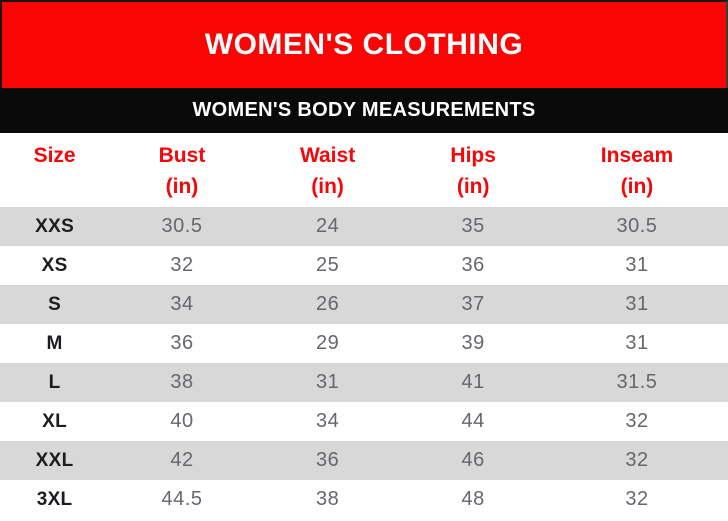 The height and width of the screenshot is (521, 728). What do you see at coordinates (55, 226) in the screenshot?
I see `size-value: XXS` at bounding box center [55, 226].